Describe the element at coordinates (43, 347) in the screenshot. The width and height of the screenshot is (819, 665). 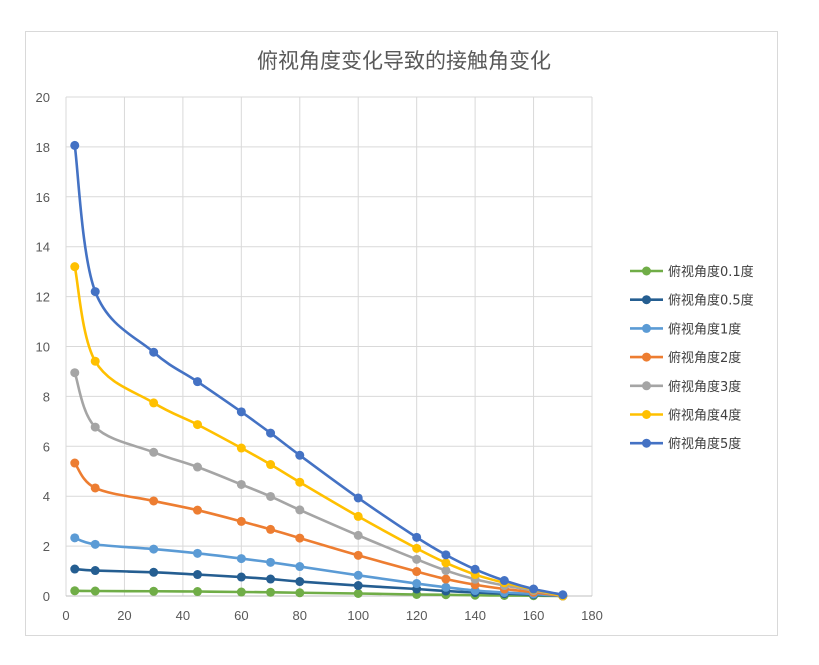
I see `y-tick-label: 10` at that location.